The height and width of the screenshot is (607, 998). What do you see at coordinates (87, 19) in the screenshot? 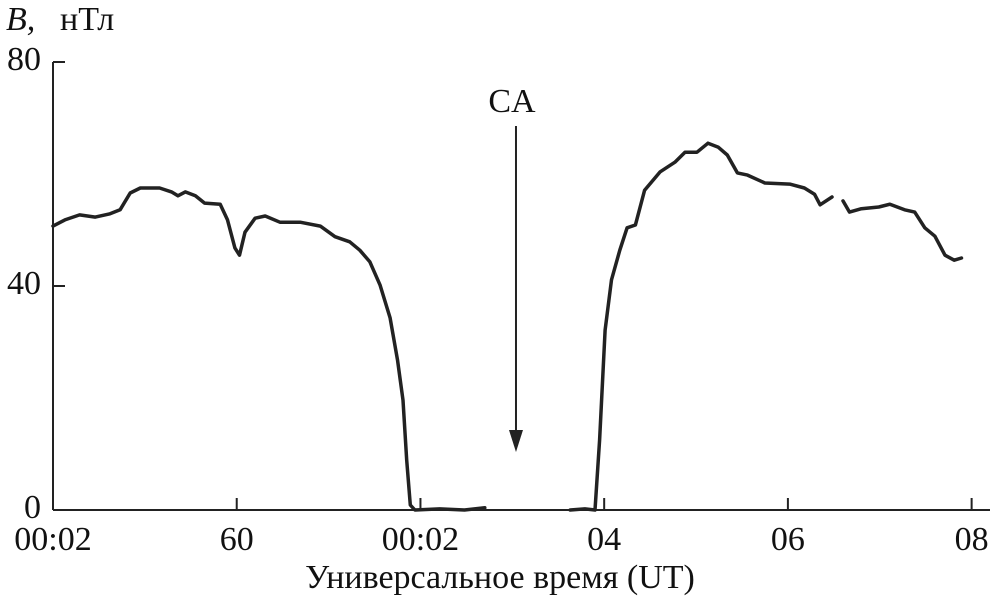
I see `y-axis-unit: нТл` at bounding box center [87, 19].